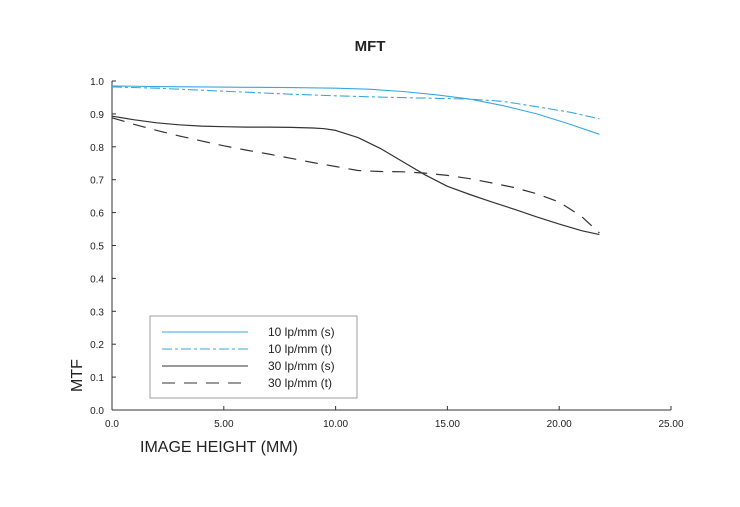 The width and height of the screenshot is (740, 507). What do you see at coordinates (559, 424) in the screenshot?
I see `x-tick-label: 20.00` at bounding box center [559, 424].